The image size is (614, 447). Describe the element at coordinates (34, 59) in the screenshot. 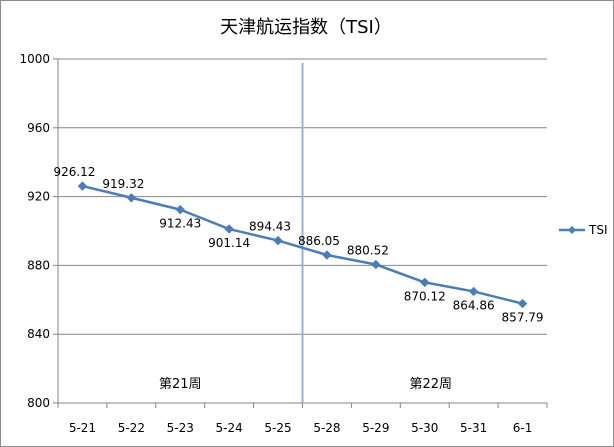

I see `y-tick-label: 1000` at that location.